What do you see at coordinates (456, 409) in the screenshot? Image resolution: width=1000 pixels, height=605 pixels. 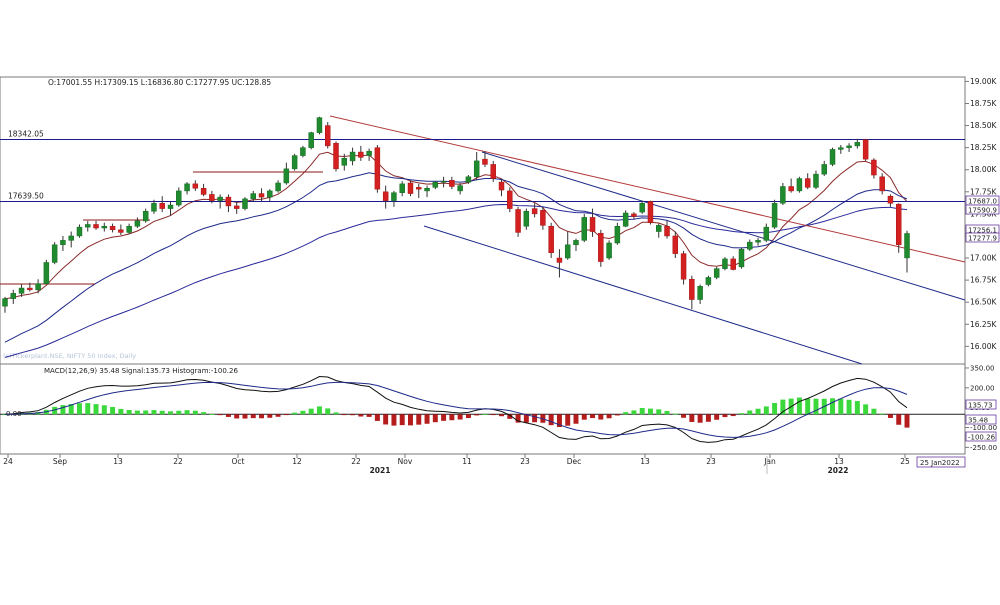 I see `macd-line` at bounding box center [456, 409].